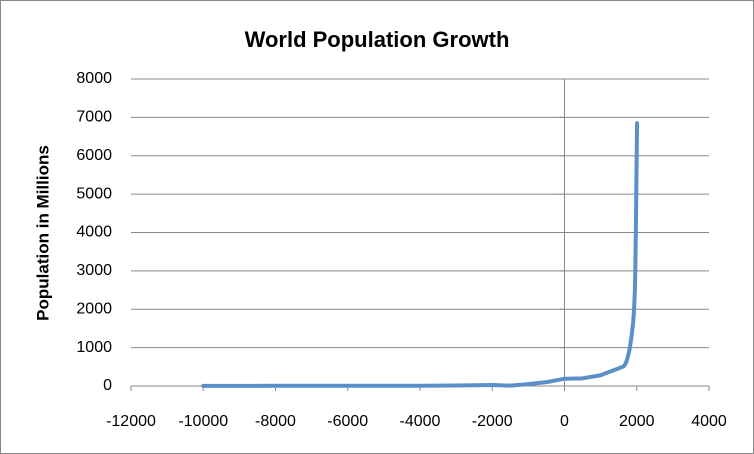 The image size is (754, 454). Describe the element at coordinates (94, 155) in the screenshot. I see `y-tick-label: 6000` at that location.